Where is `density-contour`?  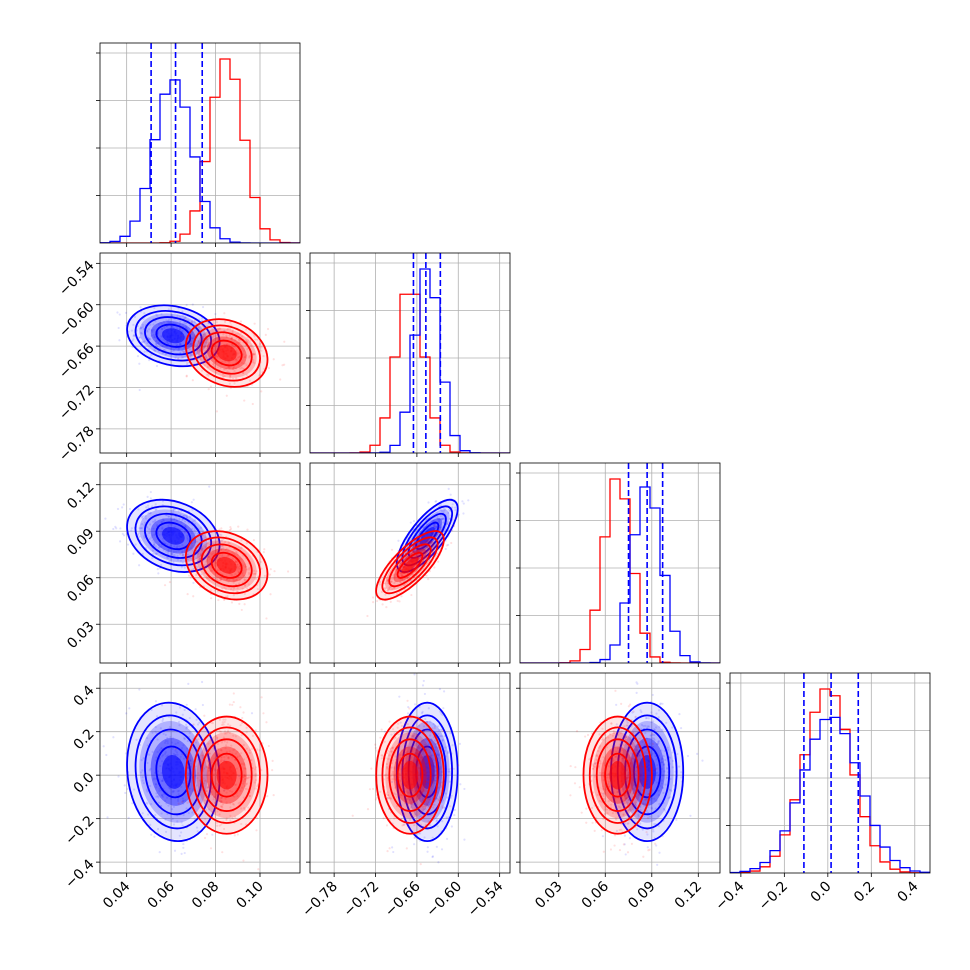 density-contour is located at coordinates (618, 775).